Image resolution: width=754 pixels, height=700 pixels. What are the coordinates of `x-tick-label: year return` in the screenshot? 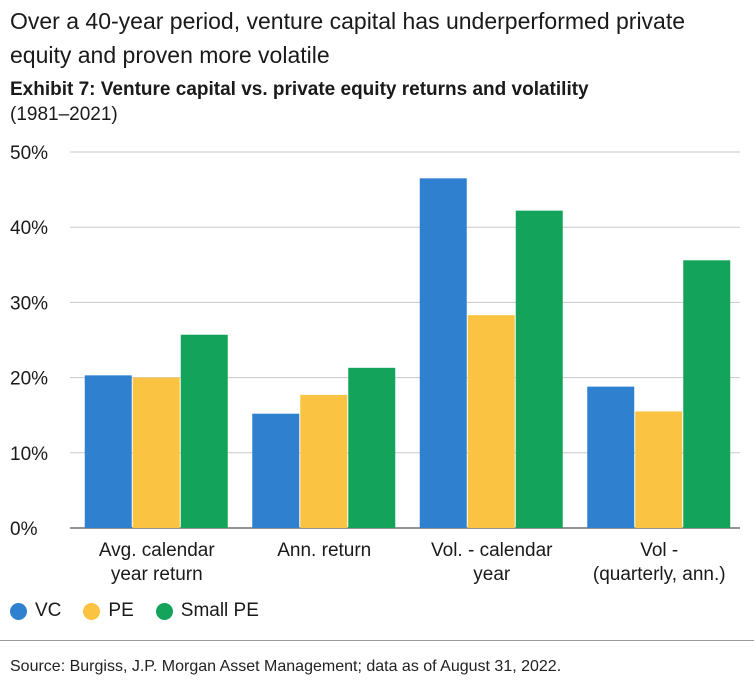 It's located at (157, 574).